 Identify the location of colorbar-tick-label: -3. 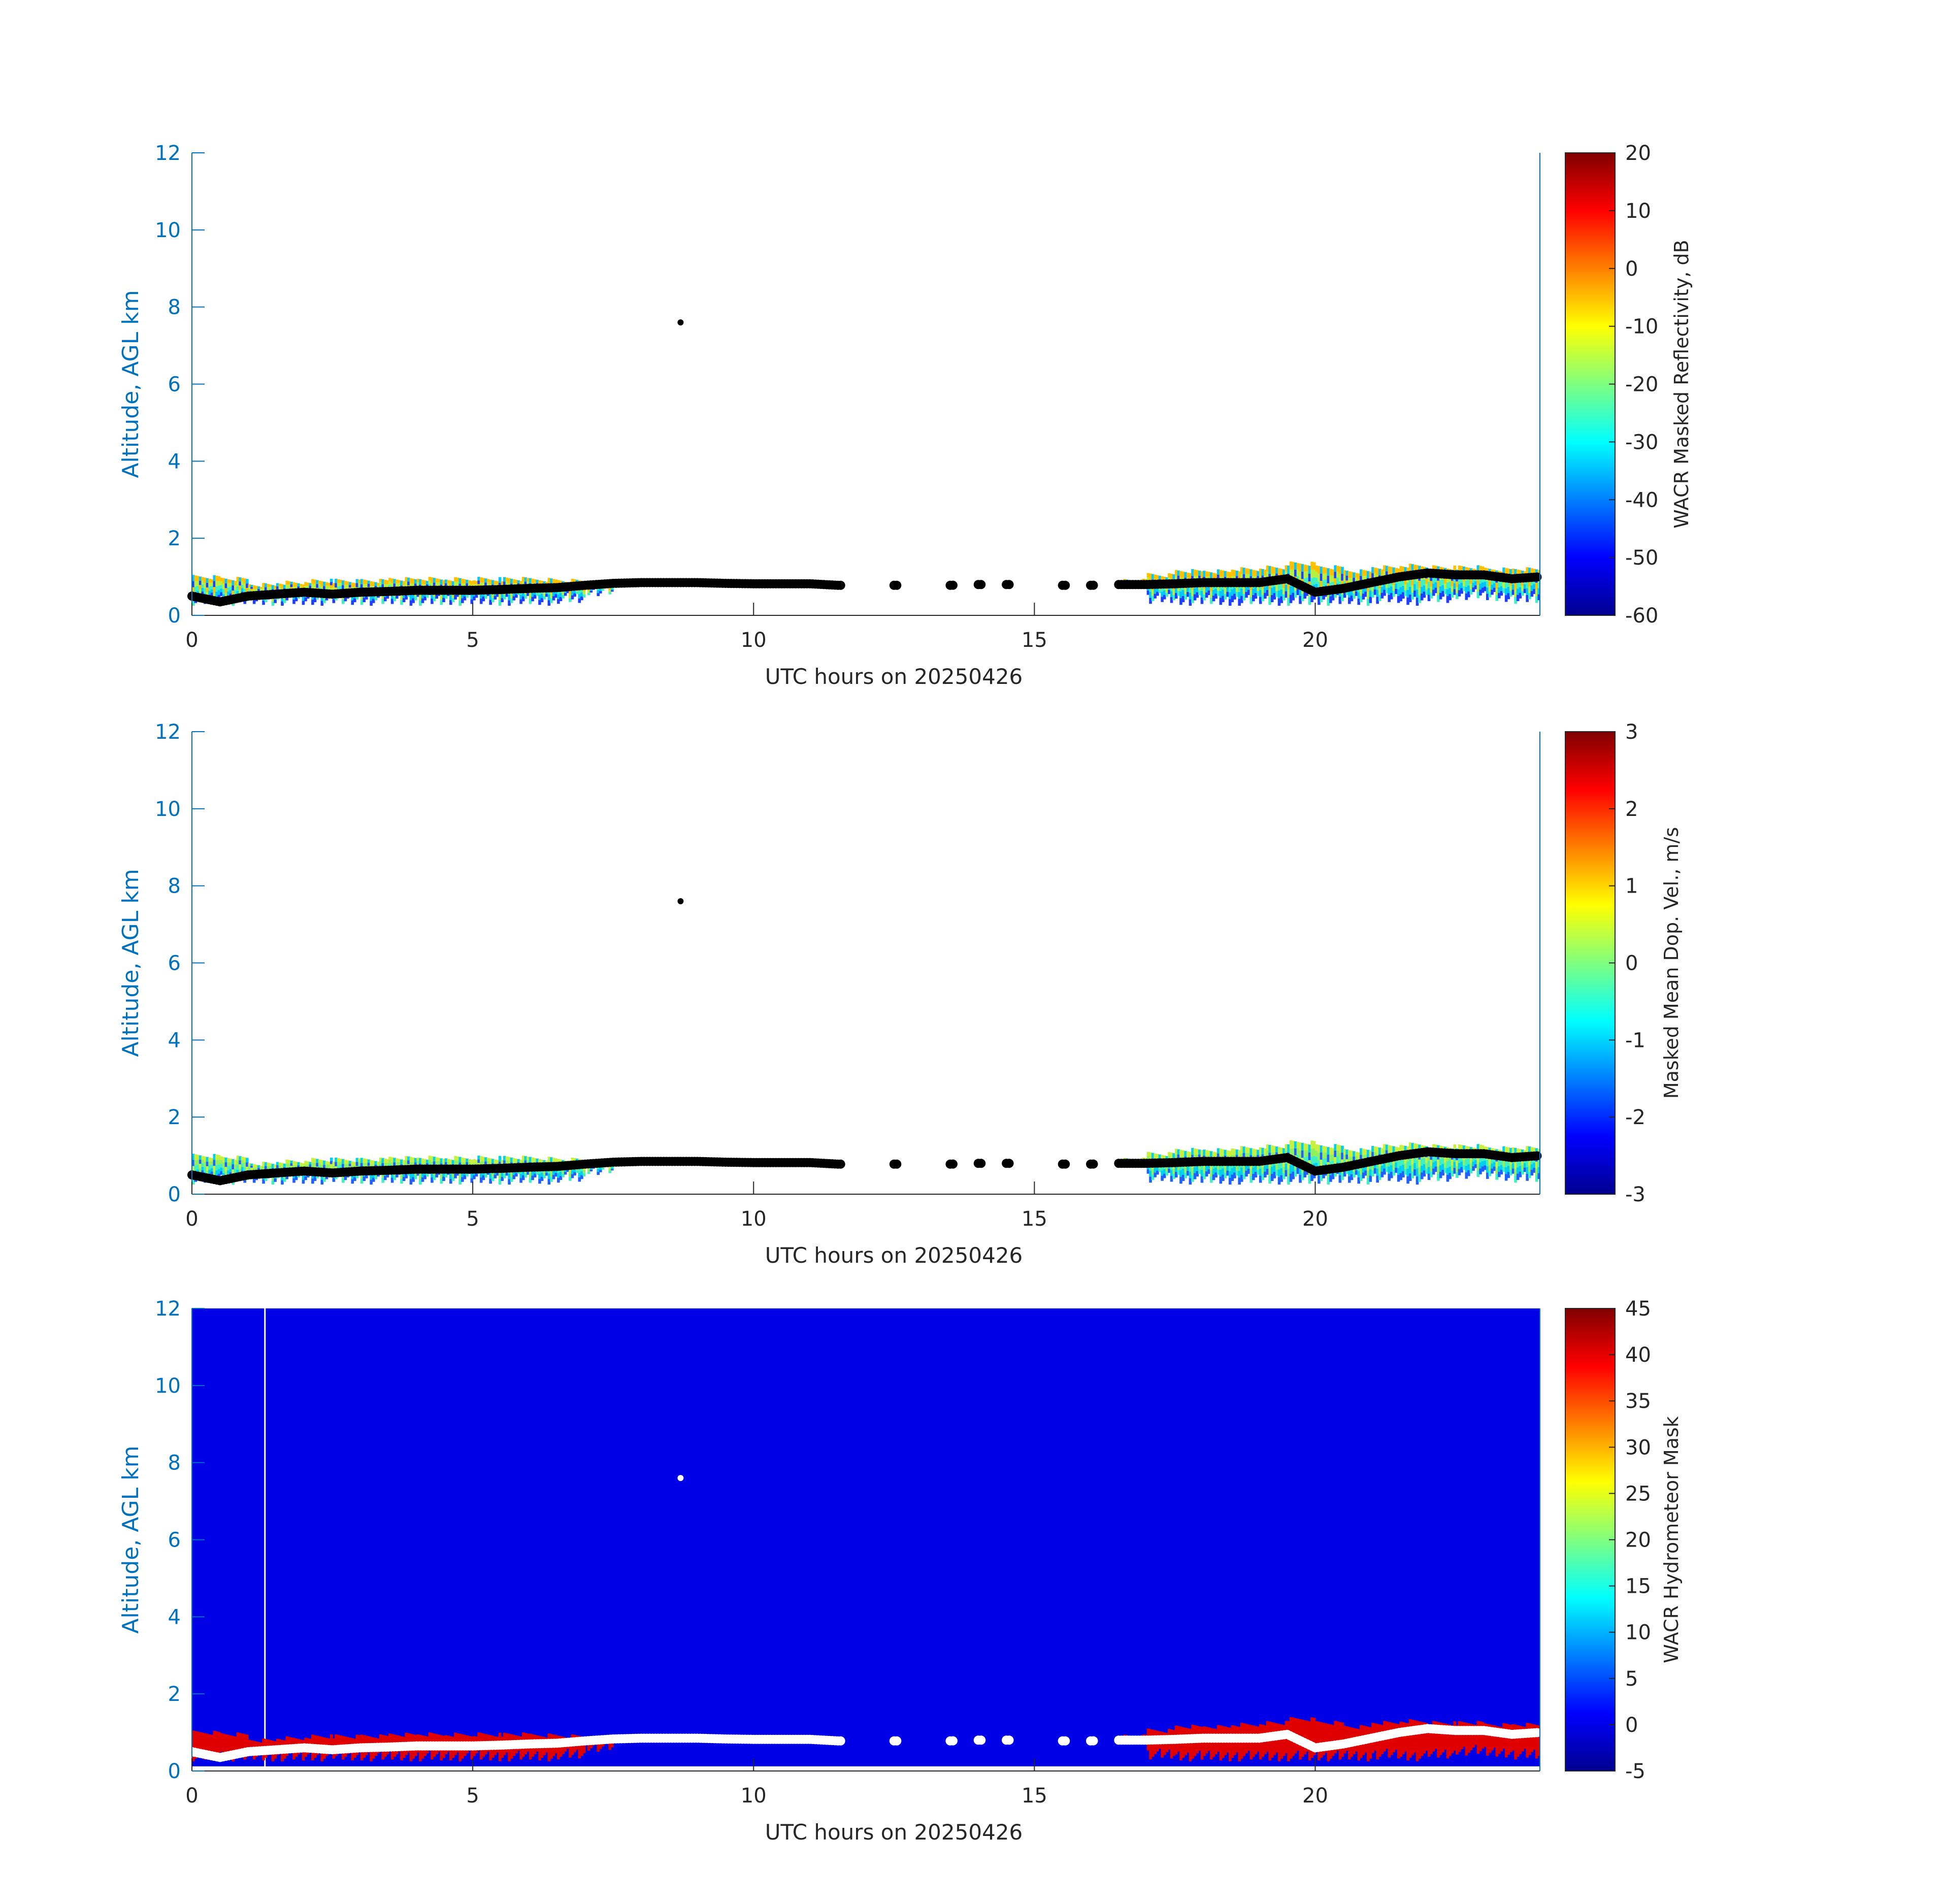
(1635, 1195).